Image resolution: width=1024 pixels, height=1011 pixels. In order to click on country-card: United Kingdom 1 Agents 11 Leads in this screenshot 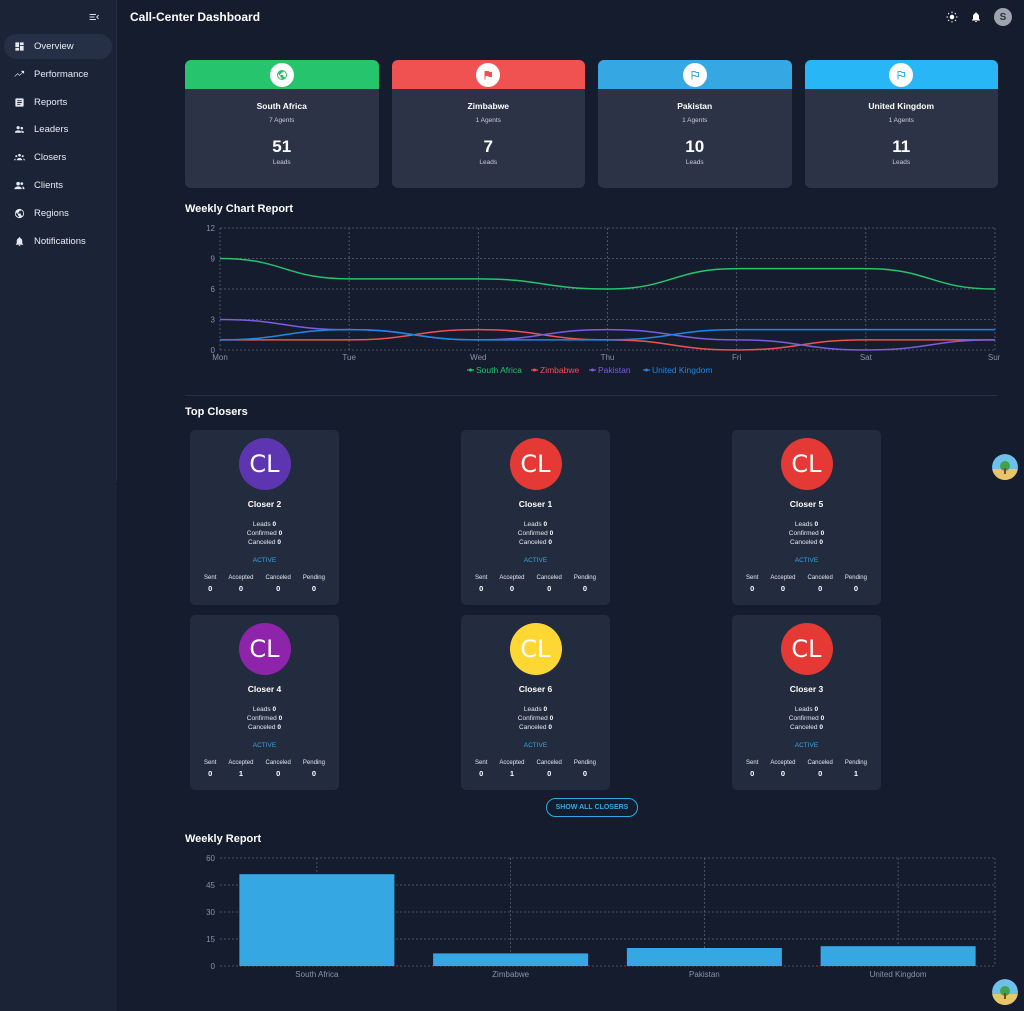, I will do `click(901, 124)`.